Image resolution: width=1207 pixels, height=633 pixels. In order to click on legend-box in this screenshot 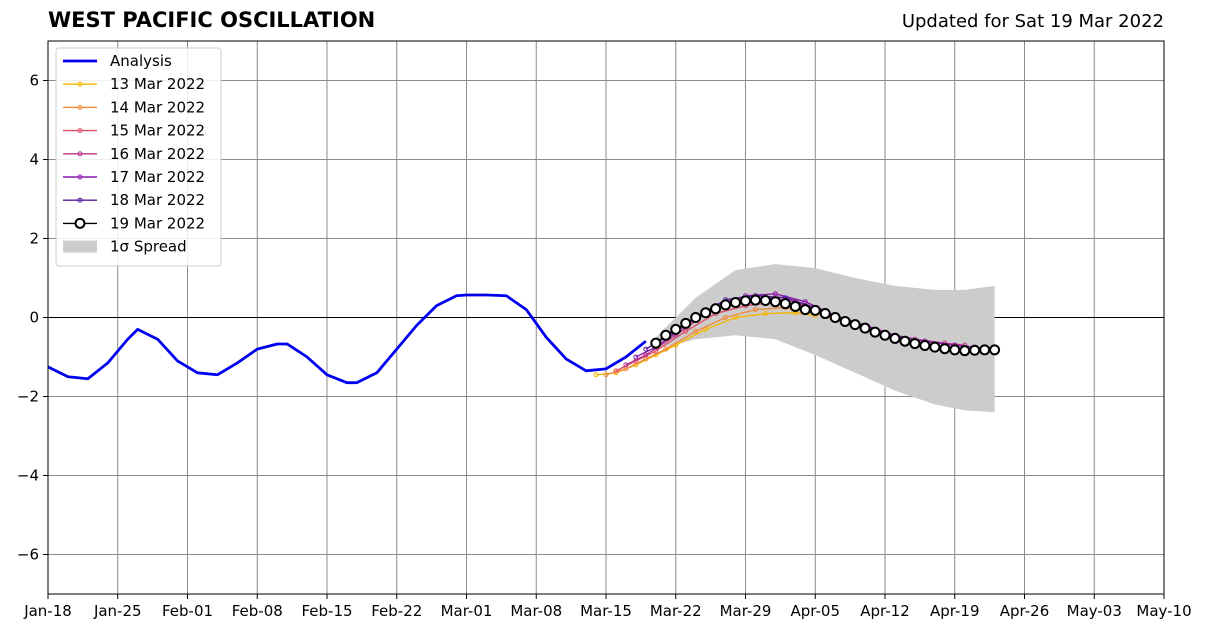, I will do `click(138, 157)`.